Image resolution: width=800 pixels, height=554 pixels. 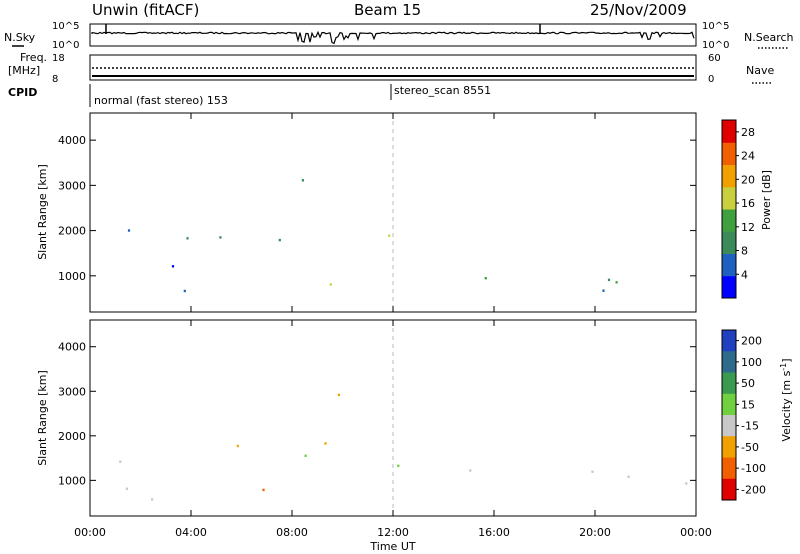 I want to click on noise-trace, so click(x=393, y=34).